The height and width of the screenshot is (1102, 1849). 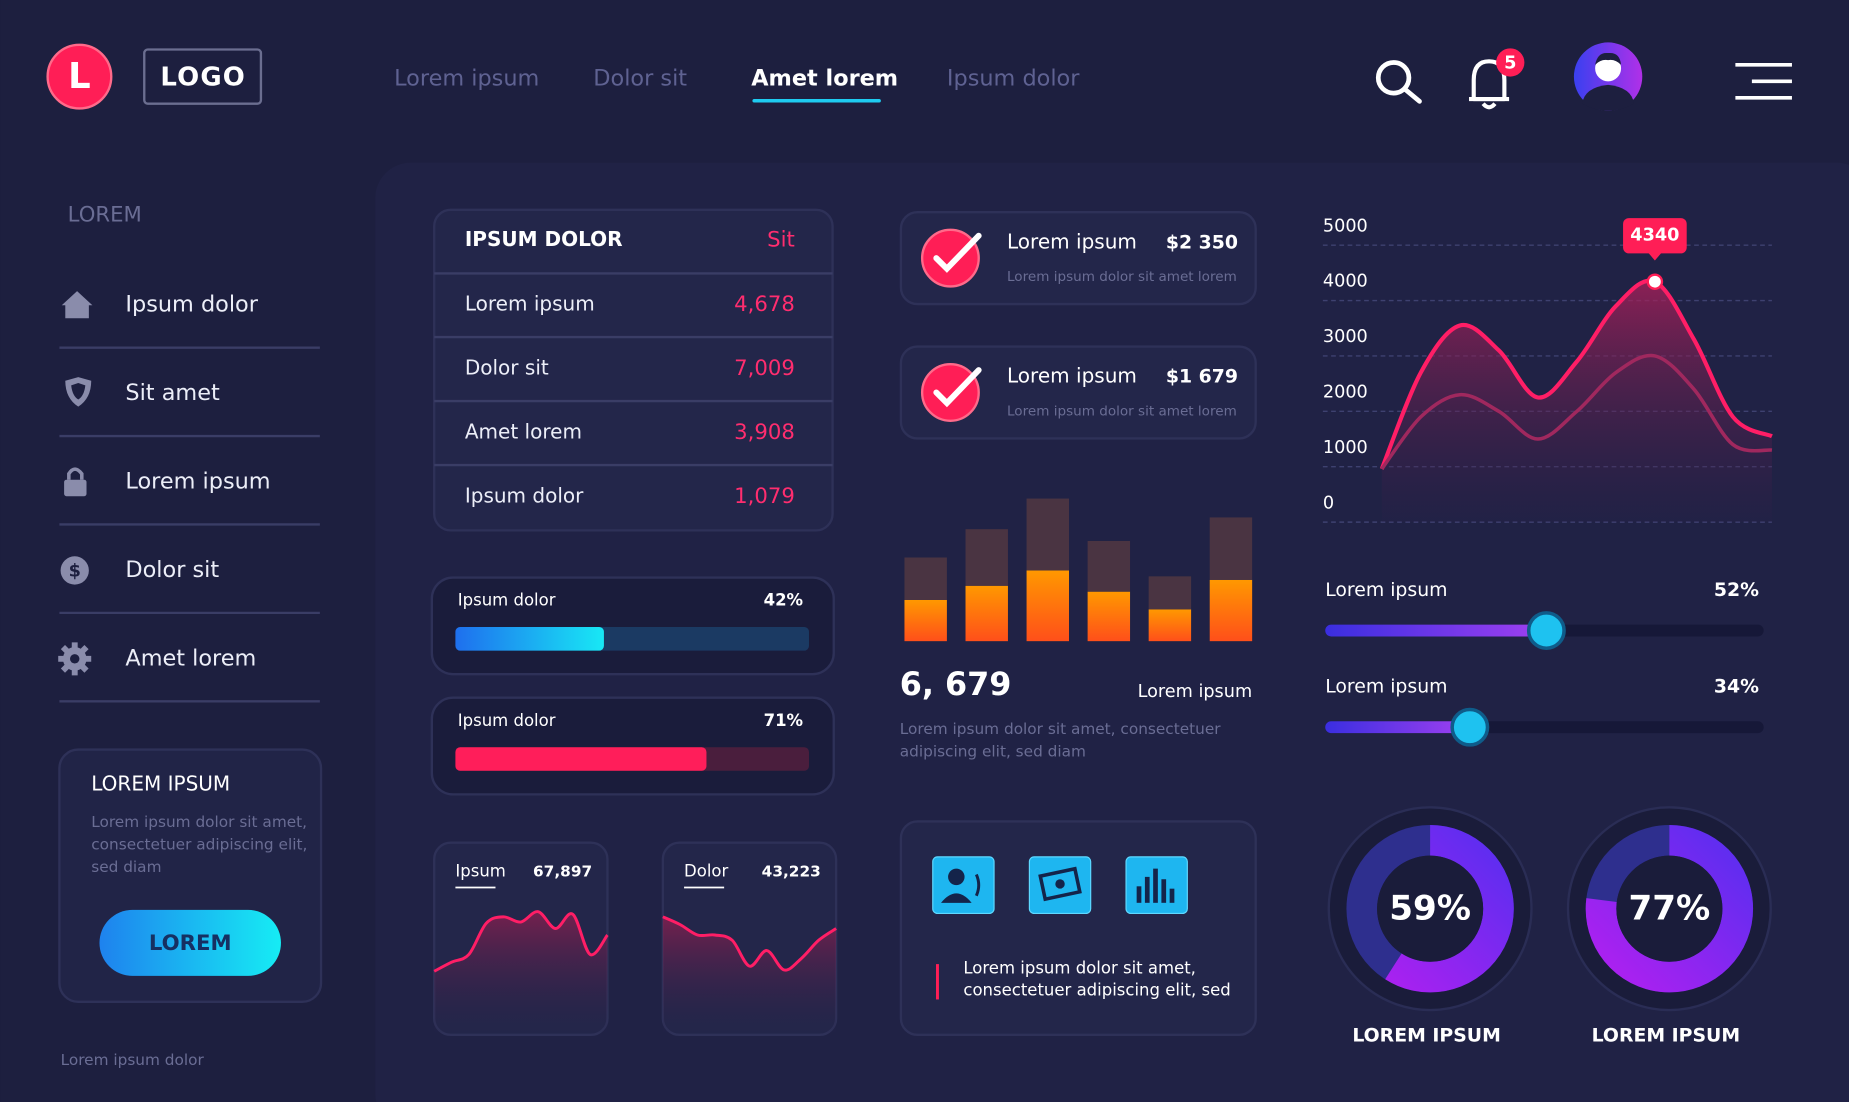 I want to click on gear-icon, so click(x=75, y=659).